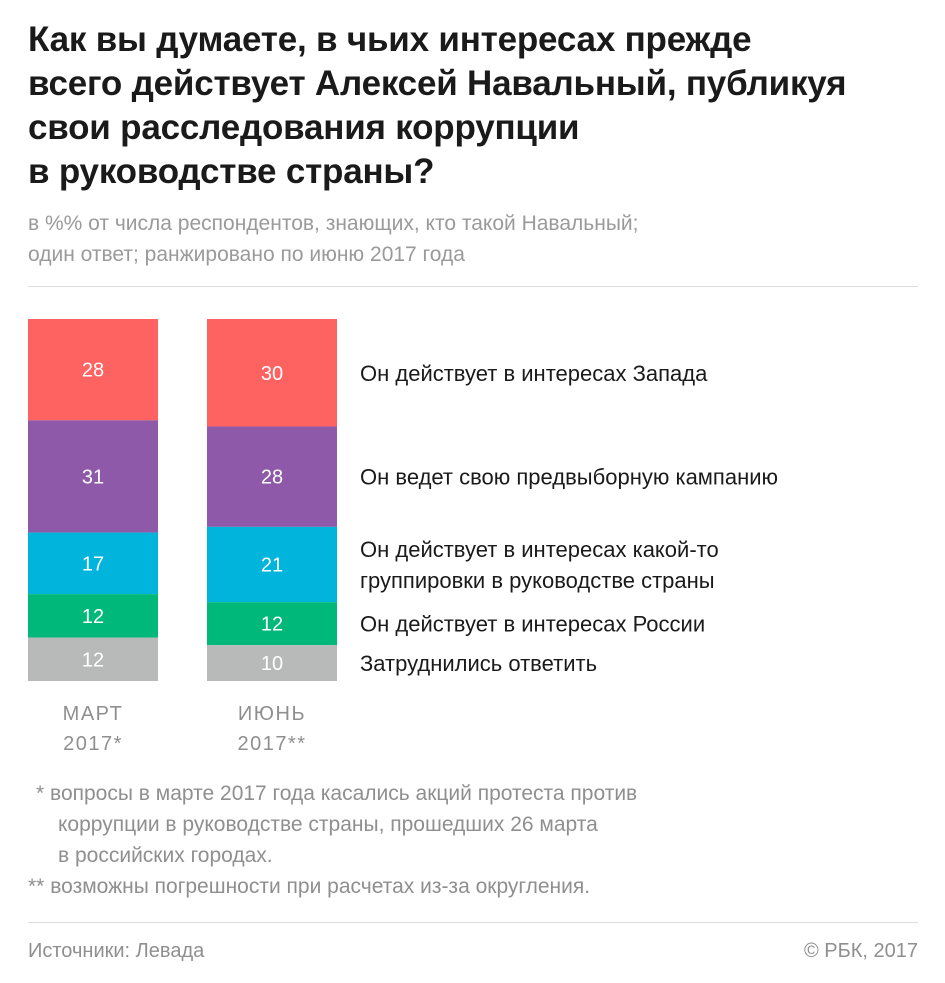 The image size is (945, 983). I want to click on title-line: свои расследования коррупции, so click(304, 127).